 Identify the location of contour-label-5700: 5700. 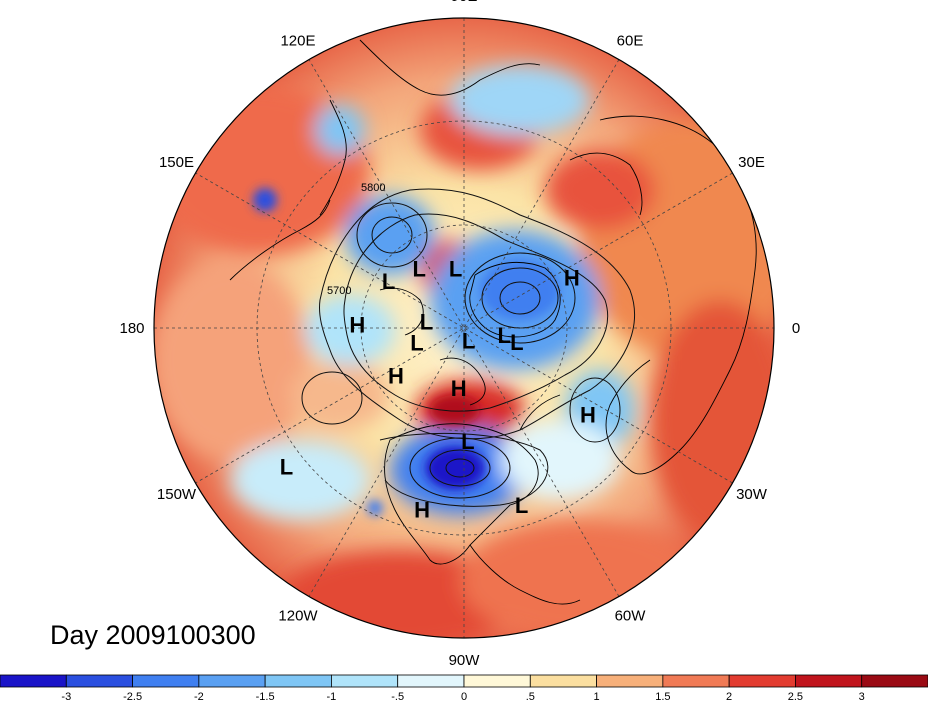
(339, 291).